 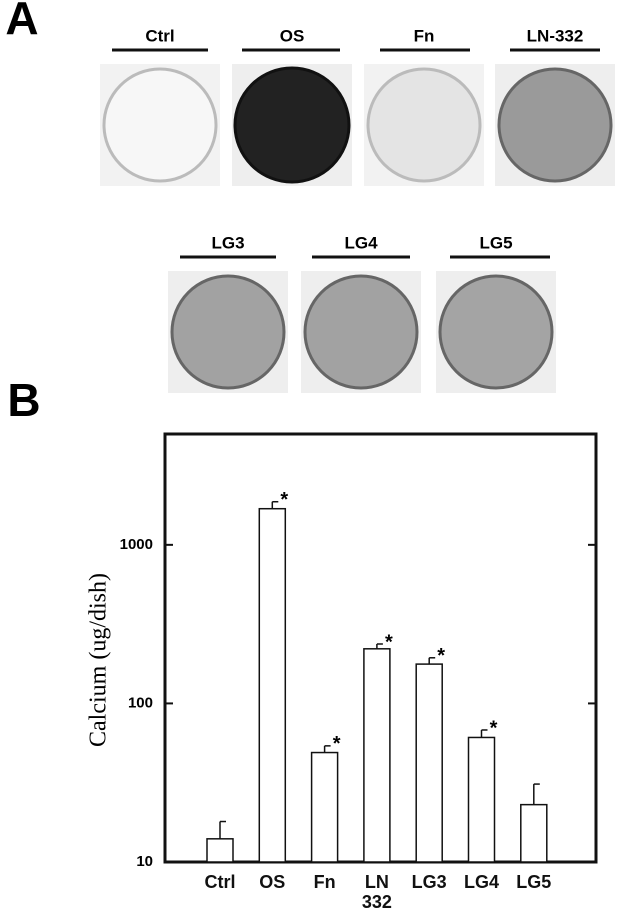 I want to click on y-tick-label: 1000, so click(x=136, y=544).